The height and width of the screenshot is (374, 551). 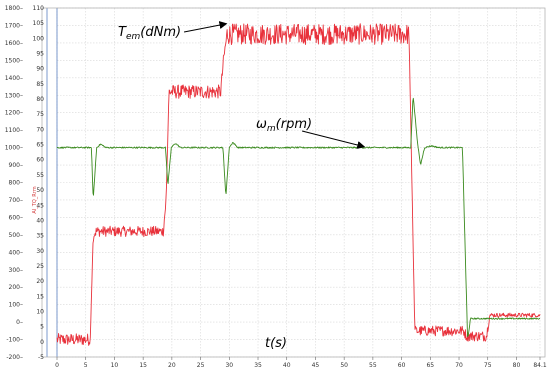 What do you see at coordinates (258, 365) in the screenshot?
I see `x-tick-label: 35` at bounding box center [258, 365].